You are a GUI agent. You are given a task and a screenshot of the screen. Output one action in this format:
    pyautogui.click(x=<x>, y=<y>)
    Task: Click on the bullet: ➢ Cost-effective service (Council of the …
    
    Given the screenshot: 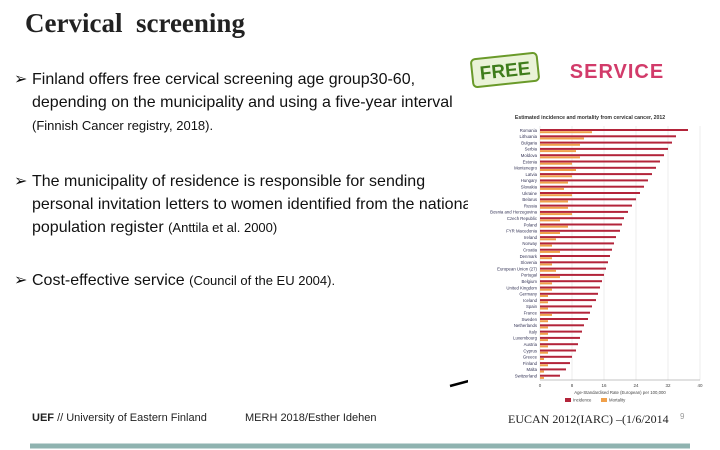 What is the action you would take?
    pyautogui.click(x=175, y=280)
    